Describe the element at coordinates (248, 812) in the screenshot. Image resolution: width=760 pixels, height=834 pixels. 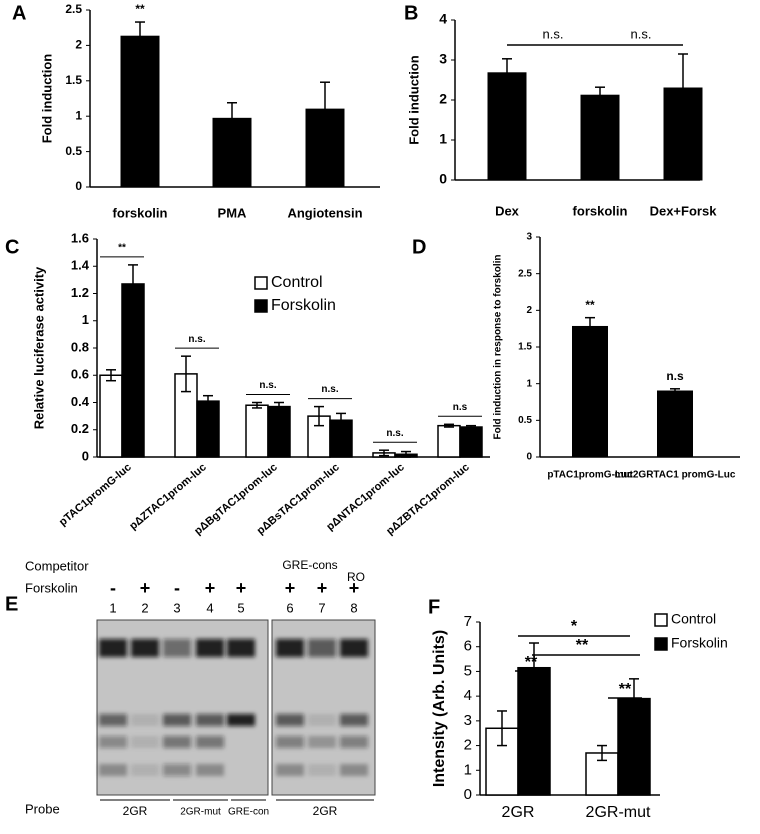
I see `probe-name: GRE-con` at that location.